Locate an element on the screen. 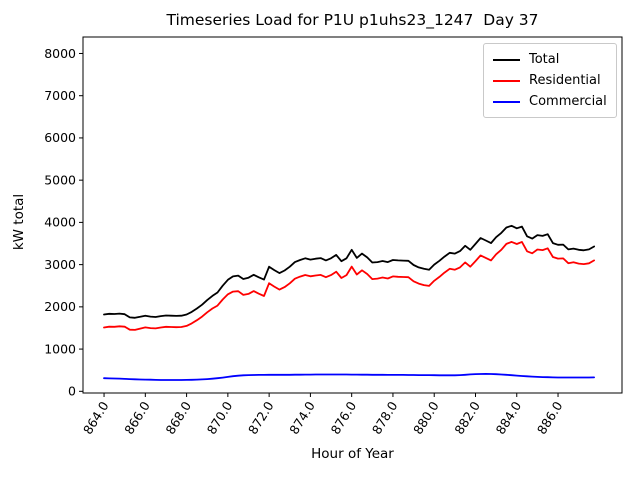 This screenshot has width=640, height=480. y-tick-label: 1000 is located at coordinates (60, 348).